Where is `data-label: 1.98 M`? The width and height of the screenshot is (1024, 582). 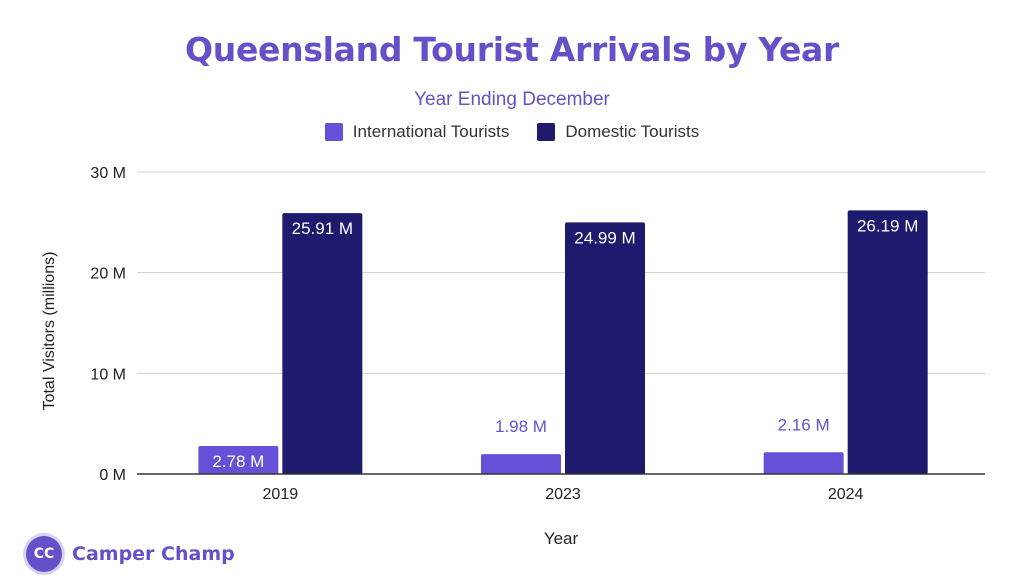
data-label: 1.98 M is located at coordinates (521, 426).